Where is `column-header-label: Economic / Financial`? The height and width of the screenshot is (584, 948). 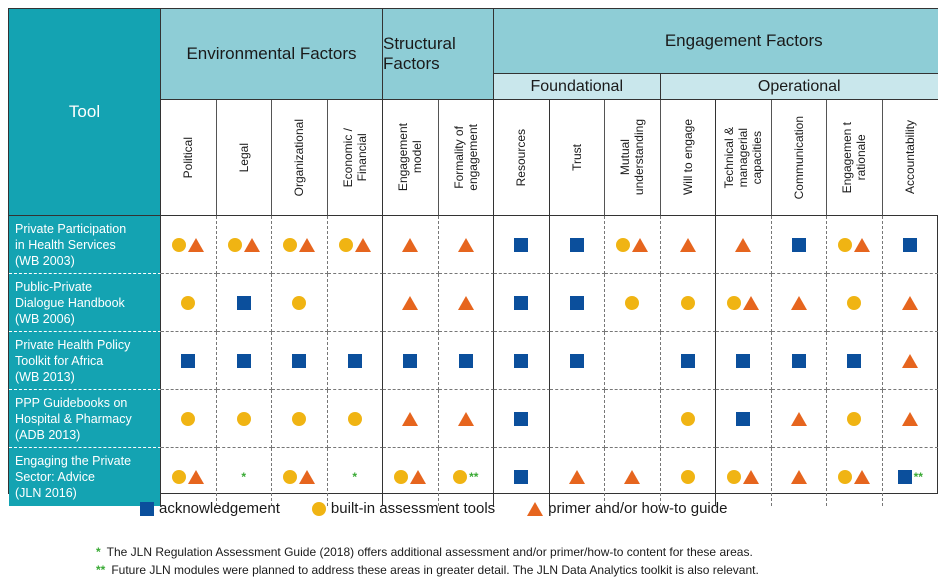 column-header-label: Economic / Financial is located at coordinates (354, 157).